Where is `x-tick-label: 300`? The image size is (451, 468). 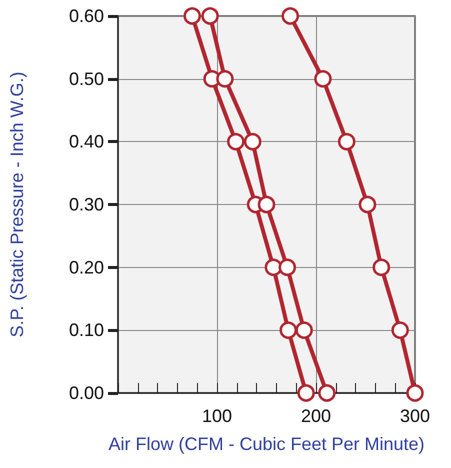
x-tick-label: 300 is located at coordinates (415, 416).